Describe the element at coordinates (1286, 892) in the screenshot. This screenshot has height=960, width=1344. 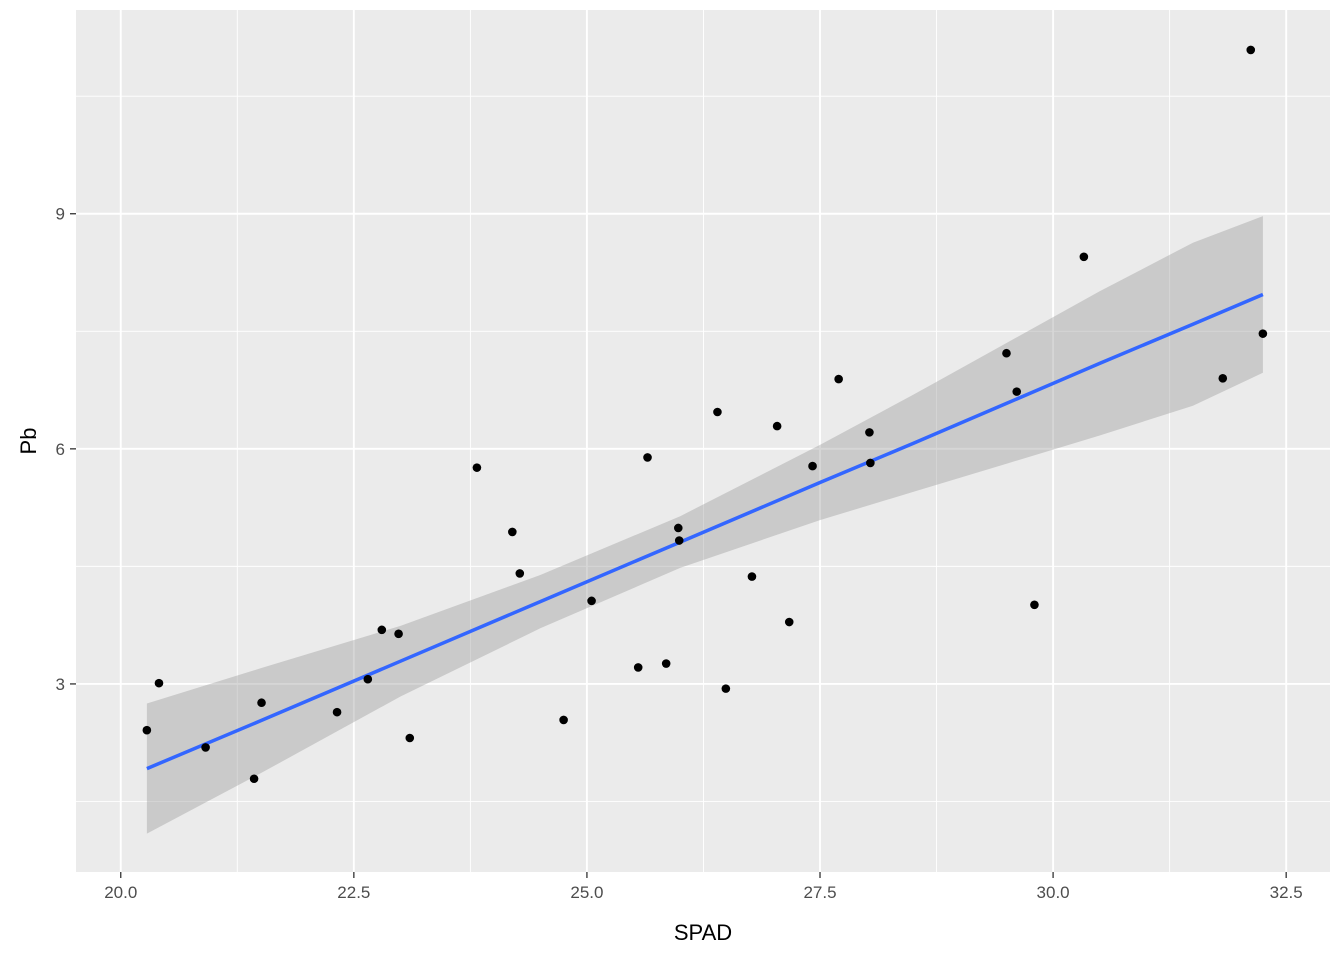
I see `x-tick-label: 32.5` at that location.